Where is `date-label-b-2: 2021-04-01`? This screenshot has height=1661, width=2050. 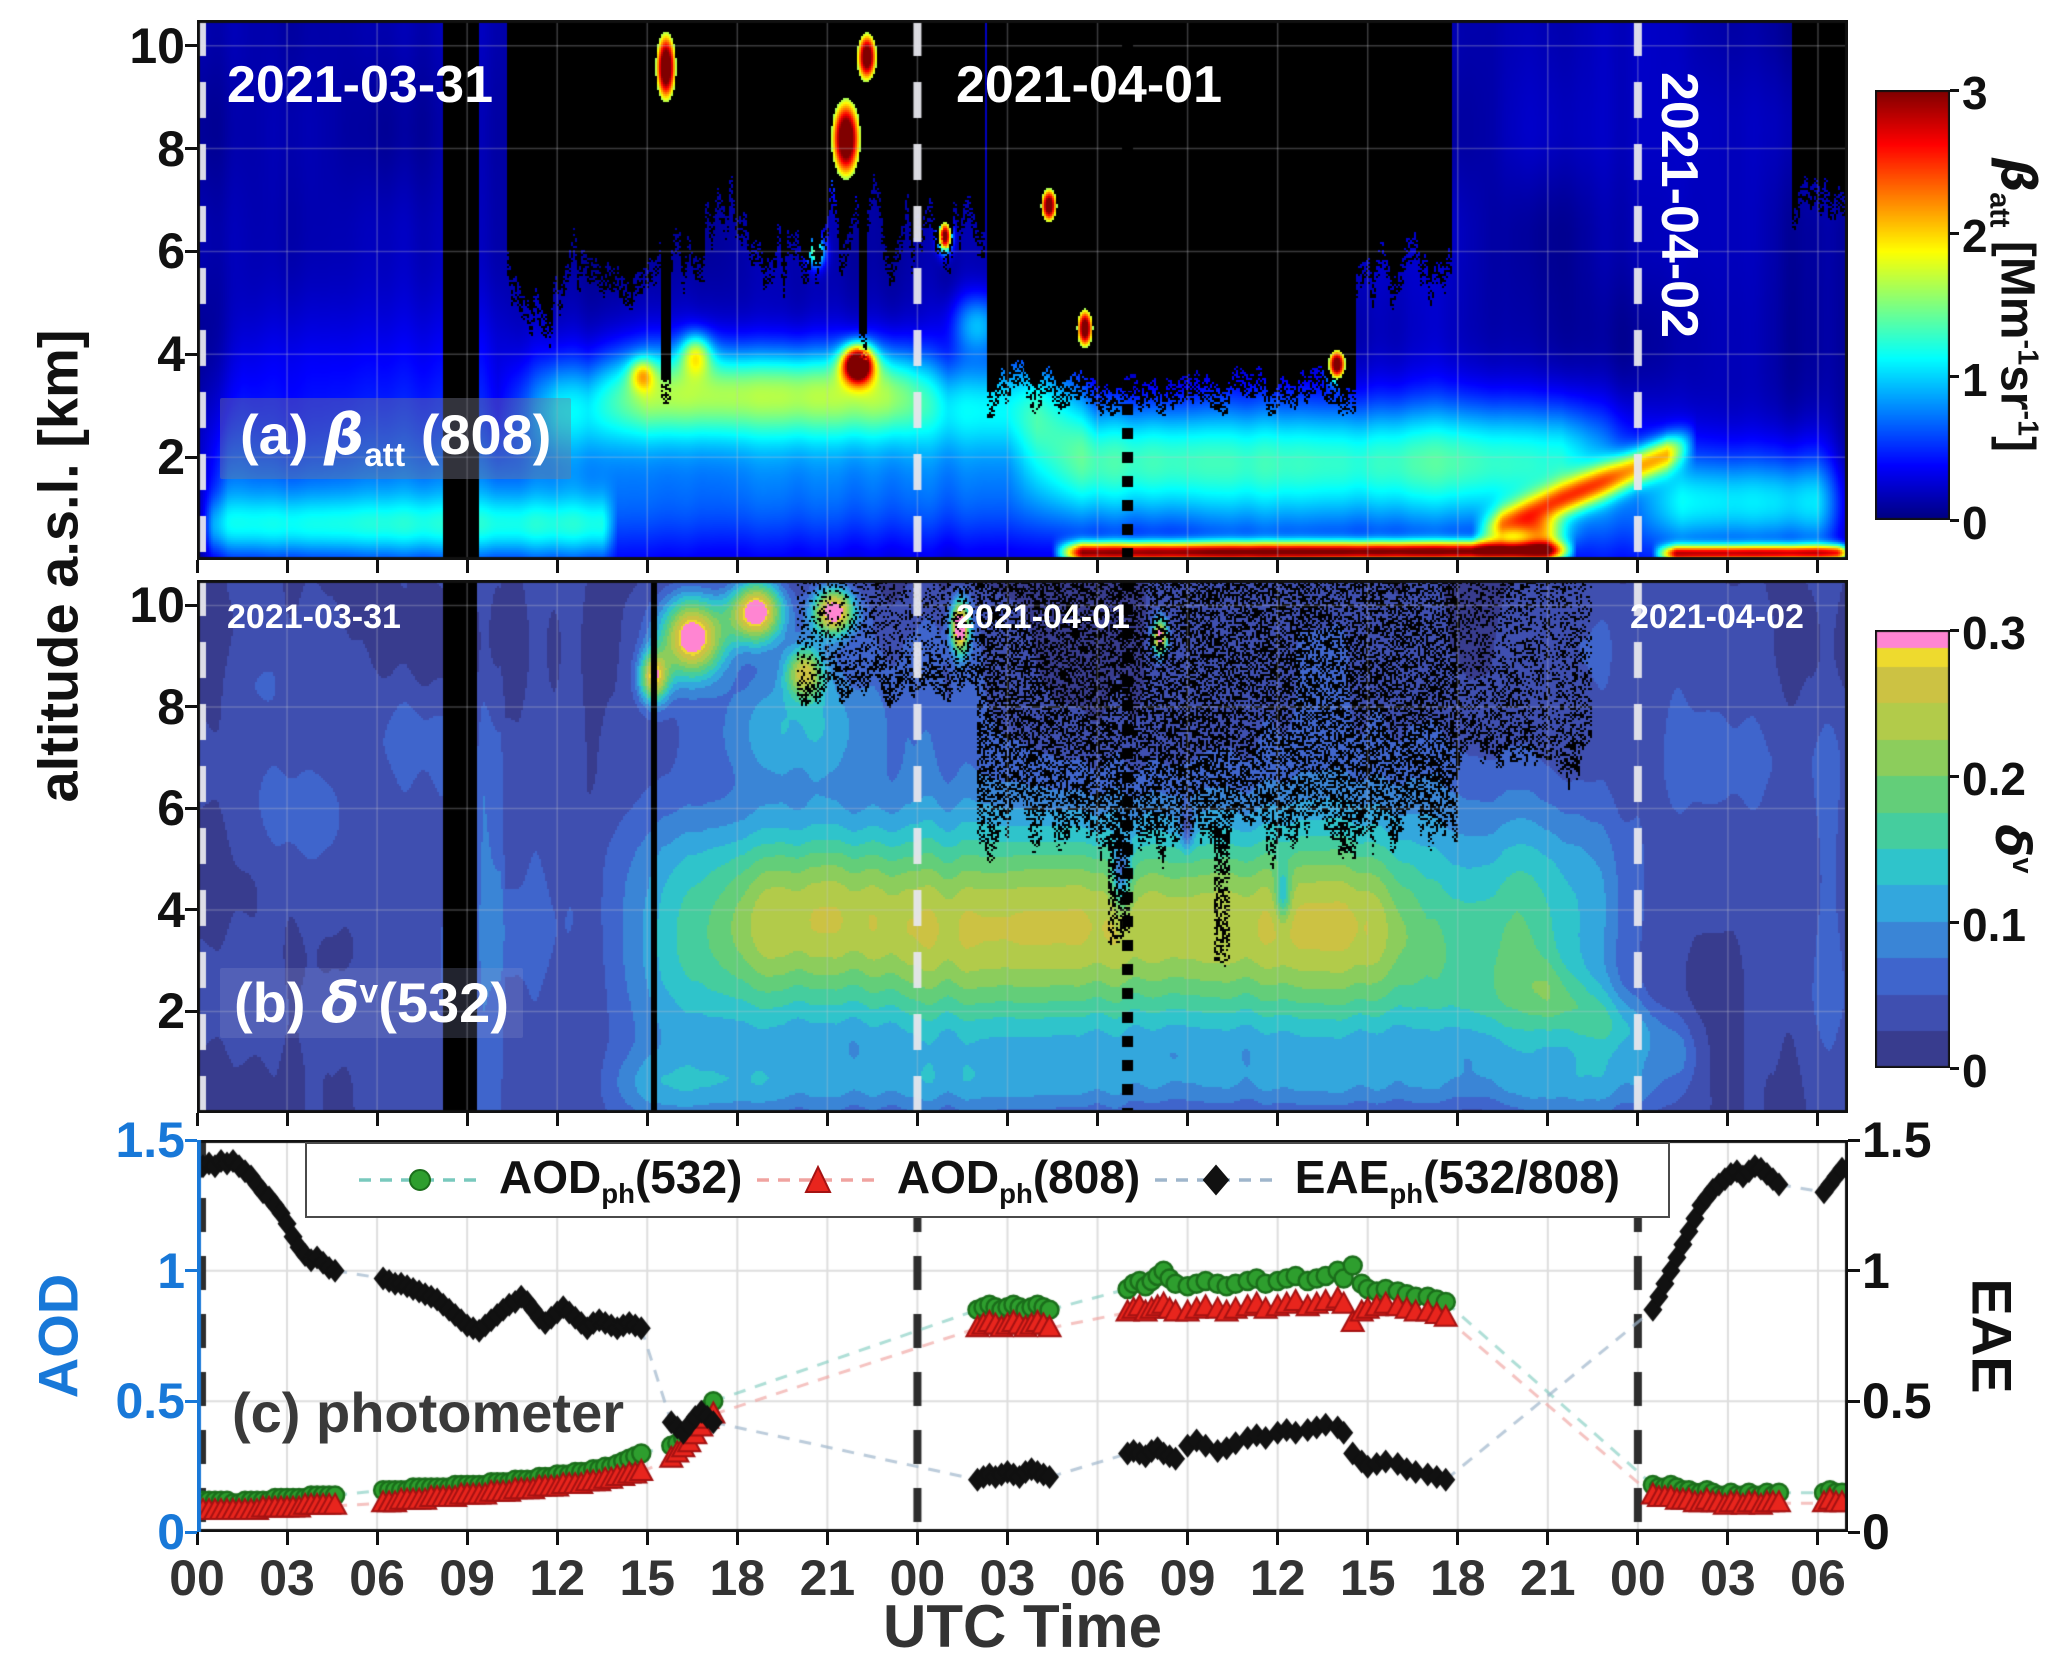
date-label-b-2: 2021-04-01 is located at coordinates (1043, 617).